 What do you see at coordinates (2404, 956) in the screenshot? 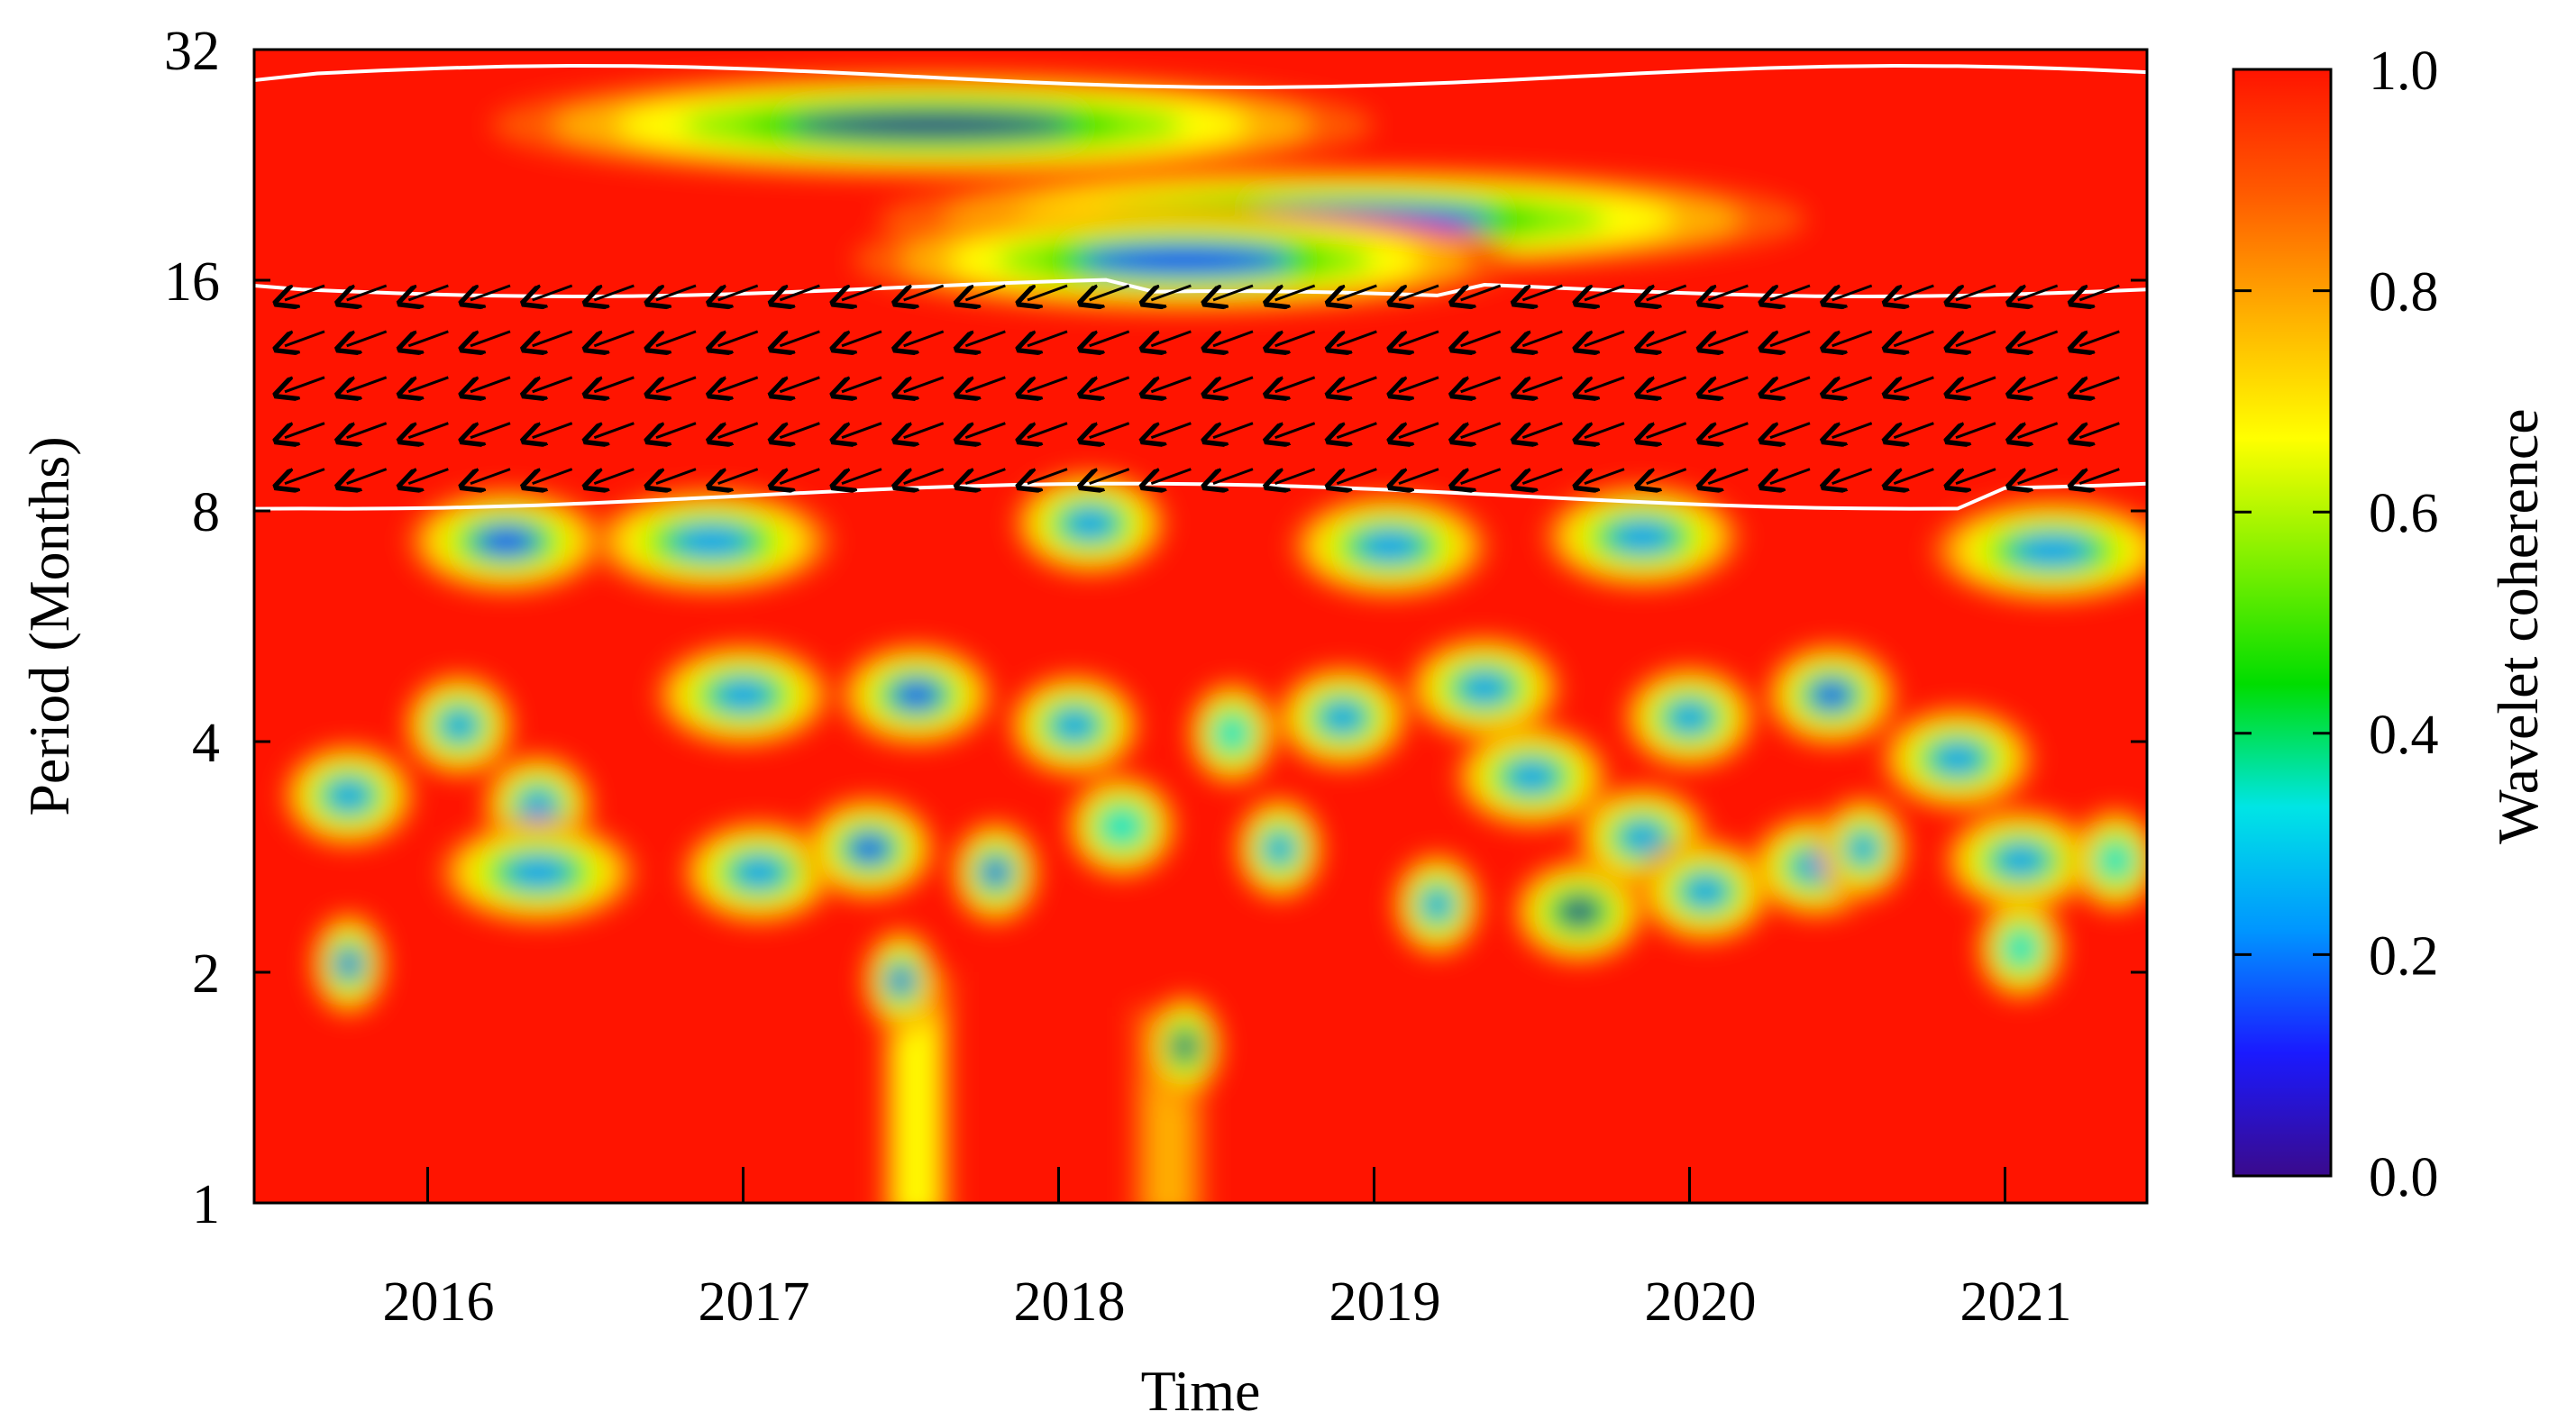
I see `colorbar-tick-label: 0.2` at bounding box center [2404, 956].